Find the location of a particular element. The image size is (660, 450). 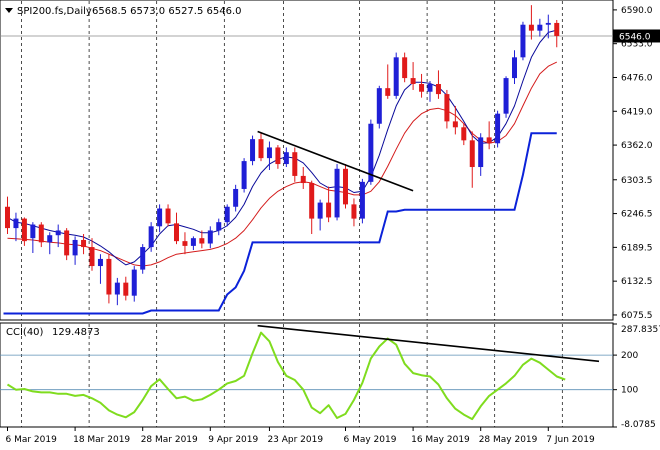

current-price-box is located at coordinates (636, 36).